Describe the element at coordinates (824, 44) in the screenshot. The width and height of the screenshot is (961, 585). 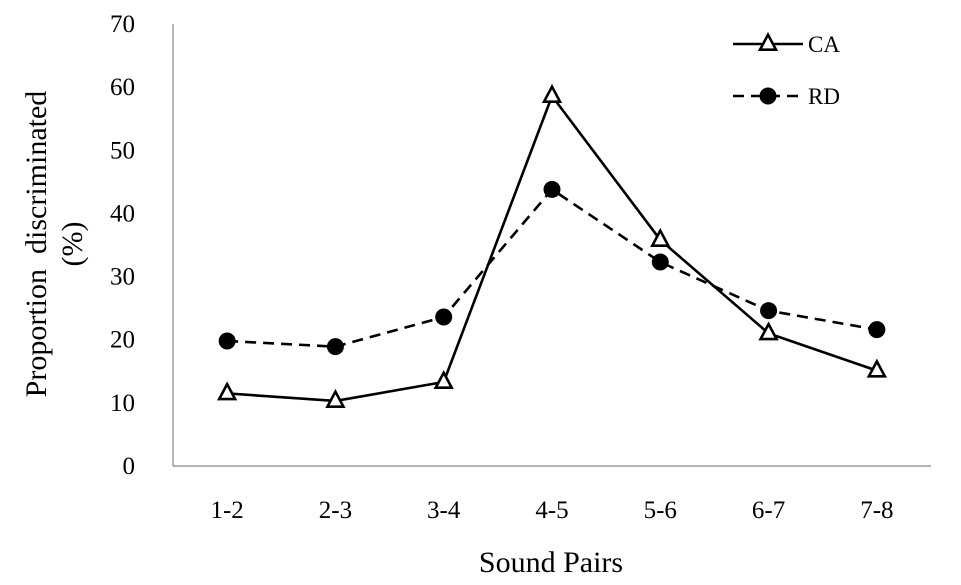
I see `legend-ca-label: CA` at that location.